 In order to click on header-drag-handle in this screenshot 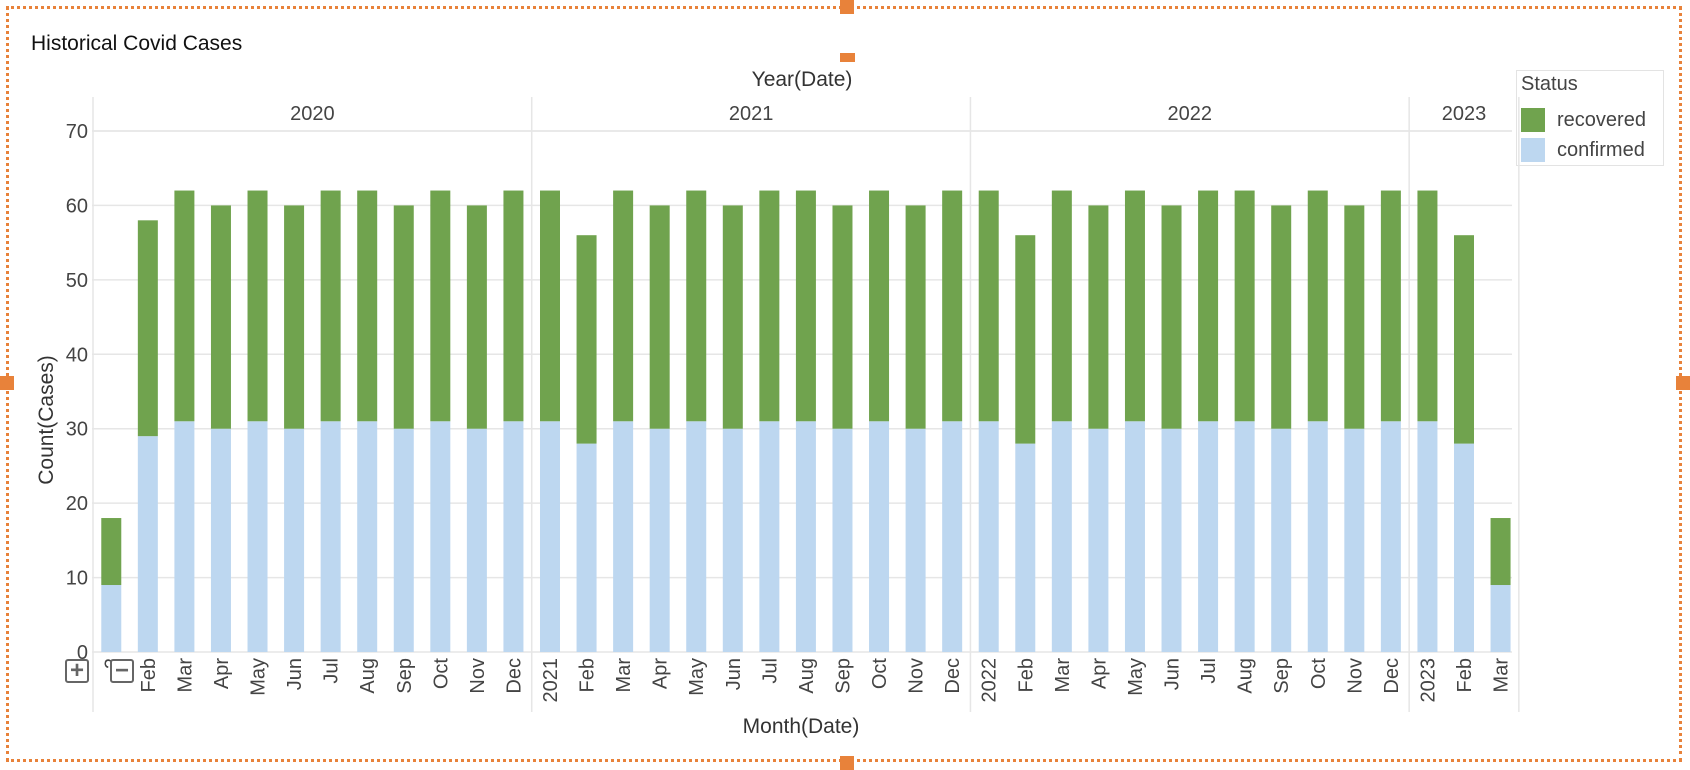, I will do `click(847, 57)`.